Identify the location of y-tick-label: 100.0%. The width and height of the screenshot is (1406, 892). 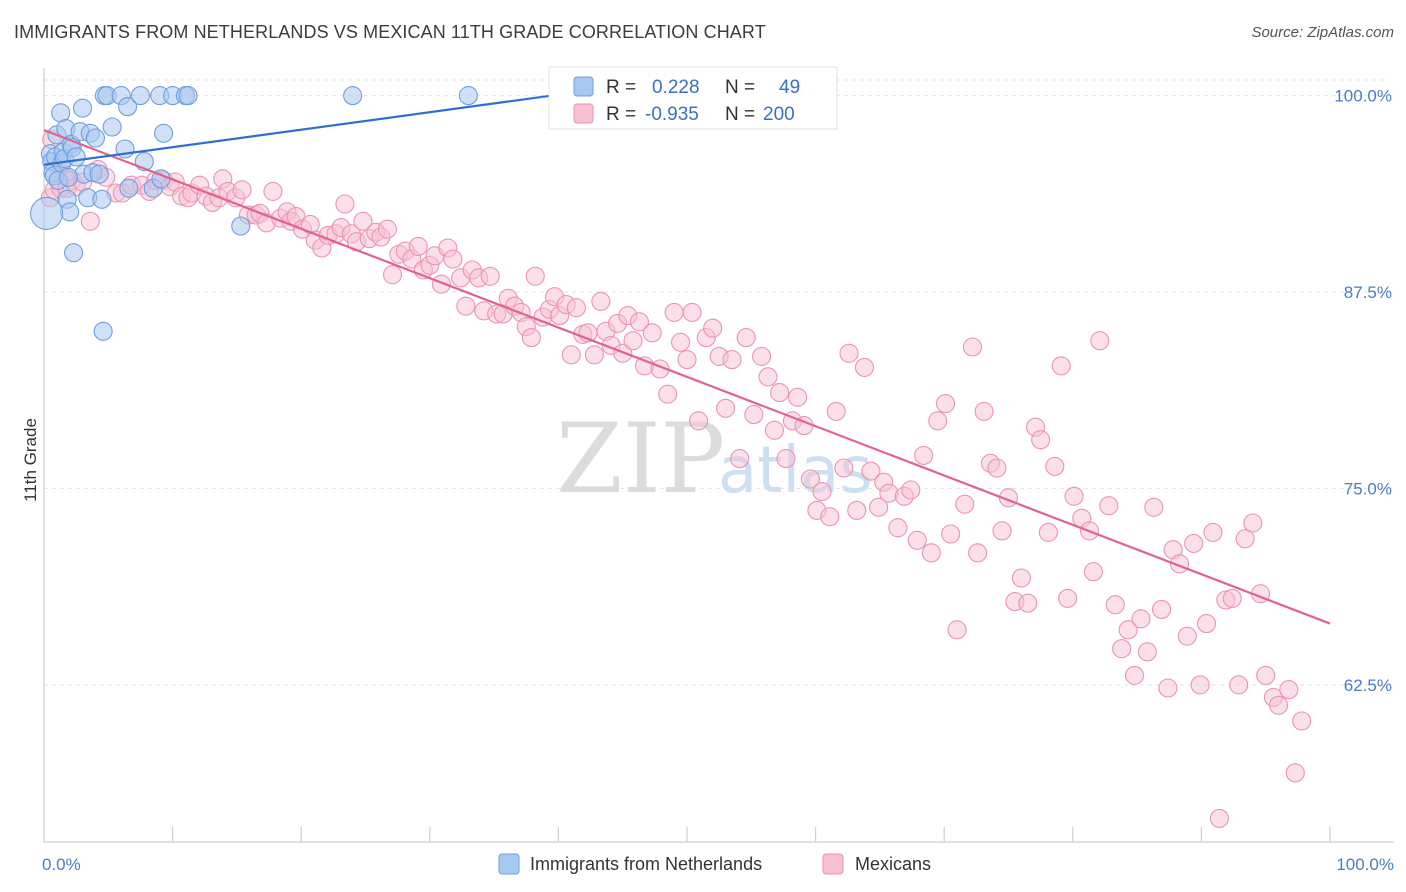
(1363, 96).